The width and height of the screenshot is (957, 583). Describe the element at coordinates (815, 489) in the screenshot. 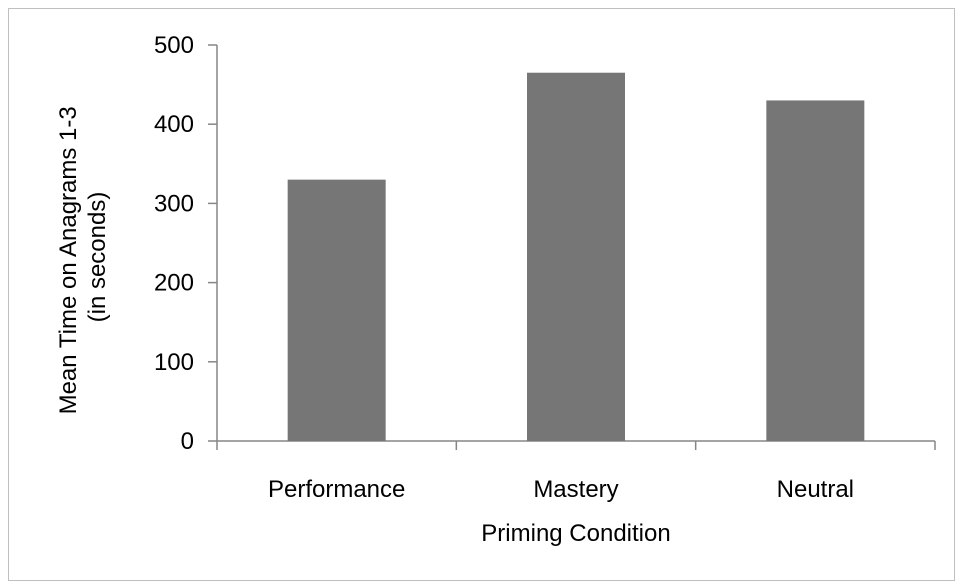

I see `x-category-label: Neutral` at that location.